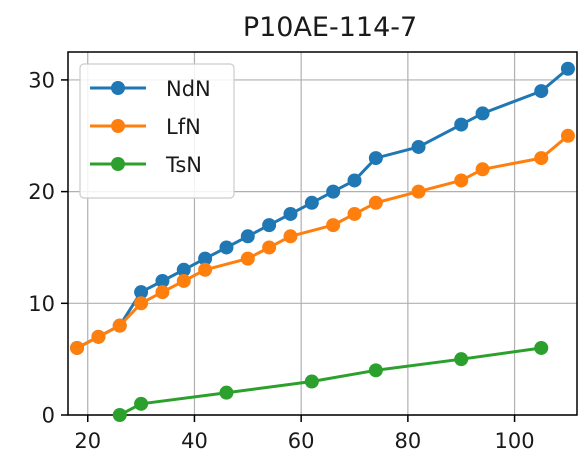 The width and height of the screenshot is (584, 459). I want to click on legend-box, so click(157, 131).